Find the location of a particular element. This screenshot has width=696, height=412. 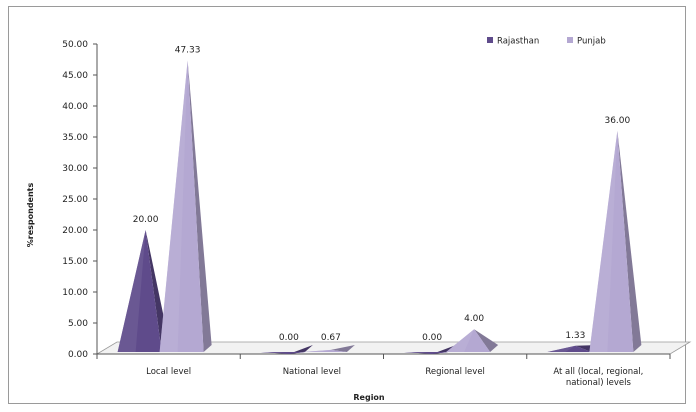

category-label: At all (local, regional, national) levels is located at coordinates (598, 377).